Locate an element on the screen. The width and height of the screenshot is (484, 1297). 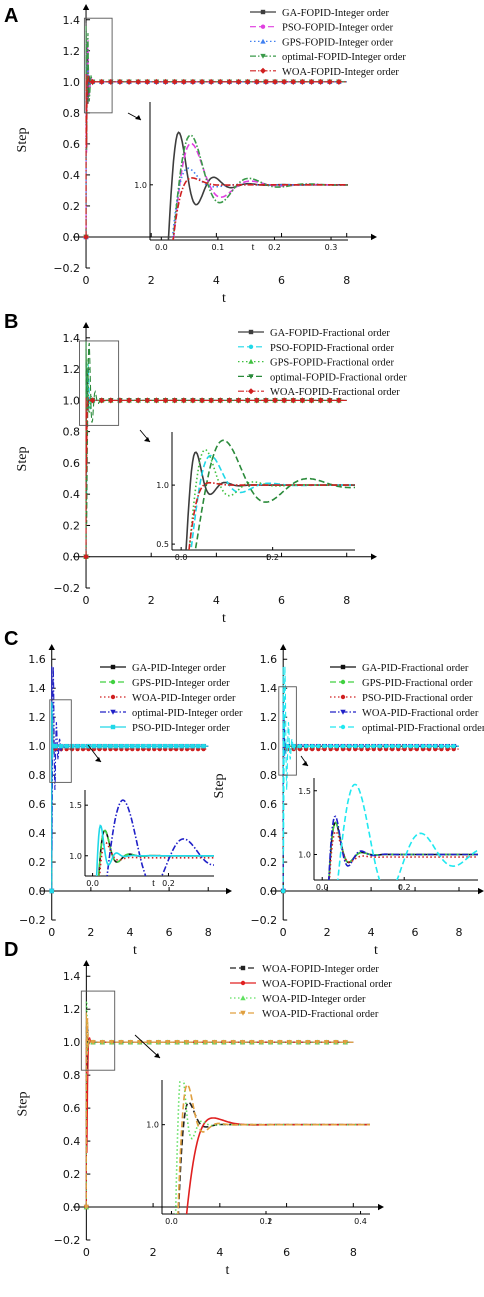
x-axis-arrow is located at coordinates (374, 556).